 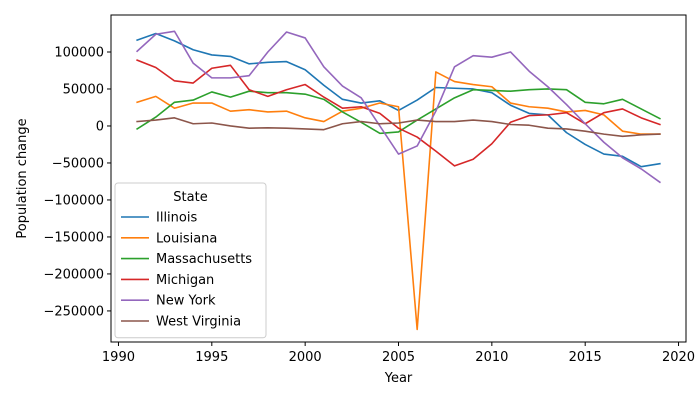 I want to click on y-tick-label: −100000, so click(x=73, y=200).